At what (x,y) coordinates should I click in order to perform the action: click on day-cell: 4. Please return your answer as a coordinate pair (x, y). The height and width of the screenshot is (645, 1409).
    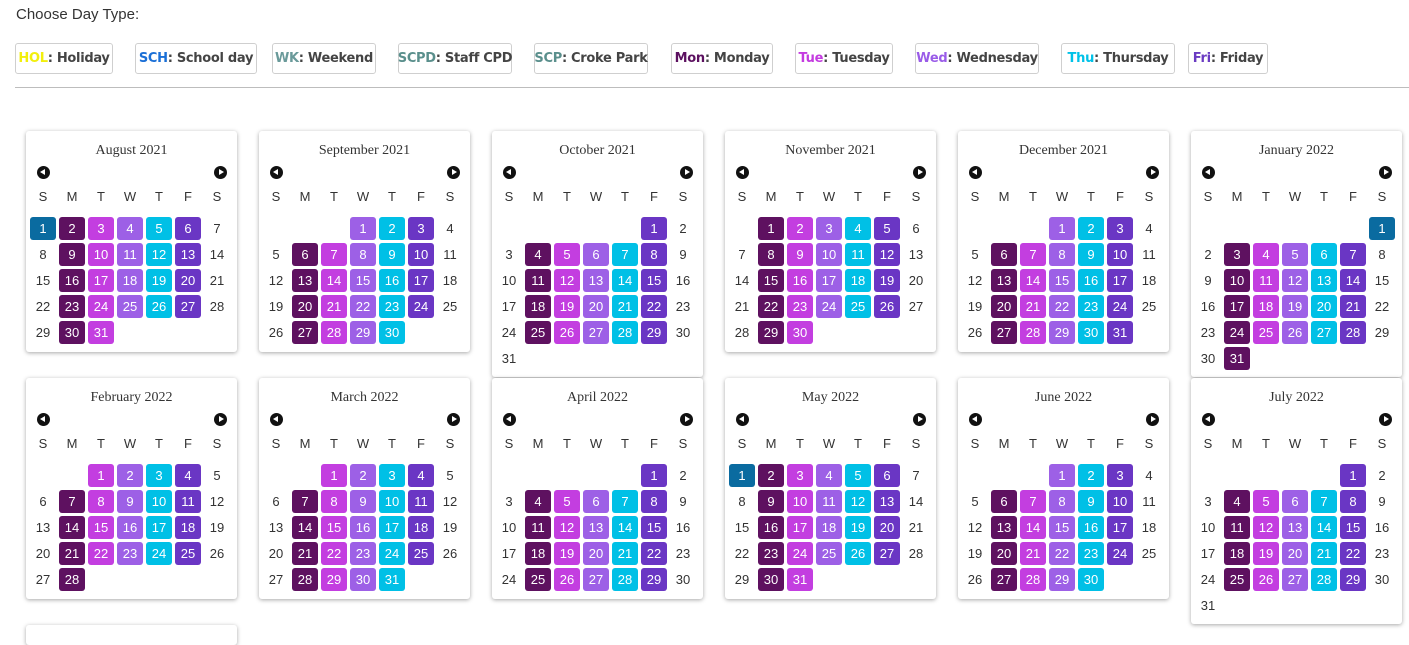
    Looking at the image, I should click on (538, 254).